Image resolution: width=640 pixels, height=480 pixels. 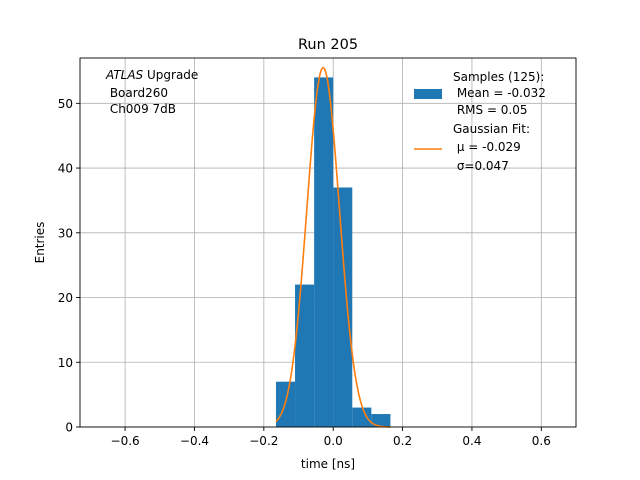 I want to click on y-tick-label: 10, so click(x=65, y=363).